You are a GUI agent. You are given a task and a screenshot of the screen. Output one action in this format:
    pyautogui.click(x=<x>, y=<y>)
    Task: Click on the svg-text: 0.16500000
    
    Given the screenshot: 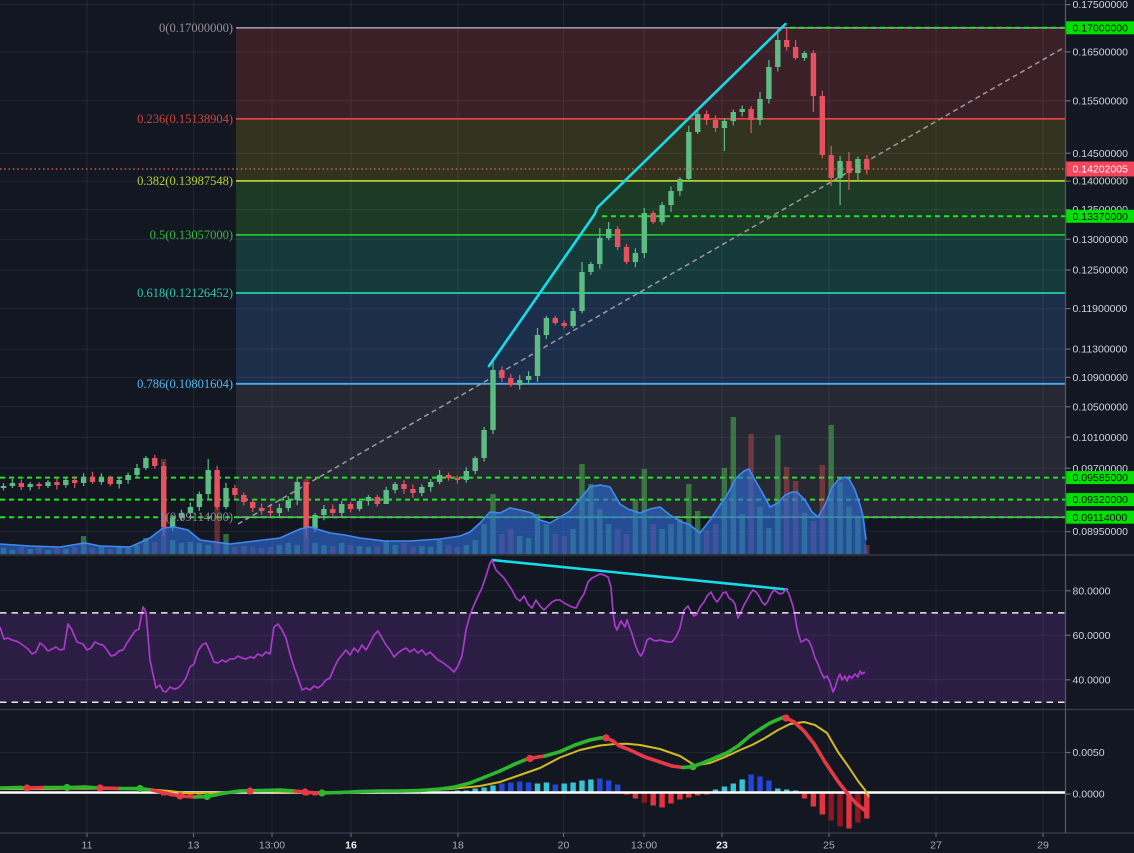 What is the action you would take?
    pyautogui.click(x=1101, y=53)
    